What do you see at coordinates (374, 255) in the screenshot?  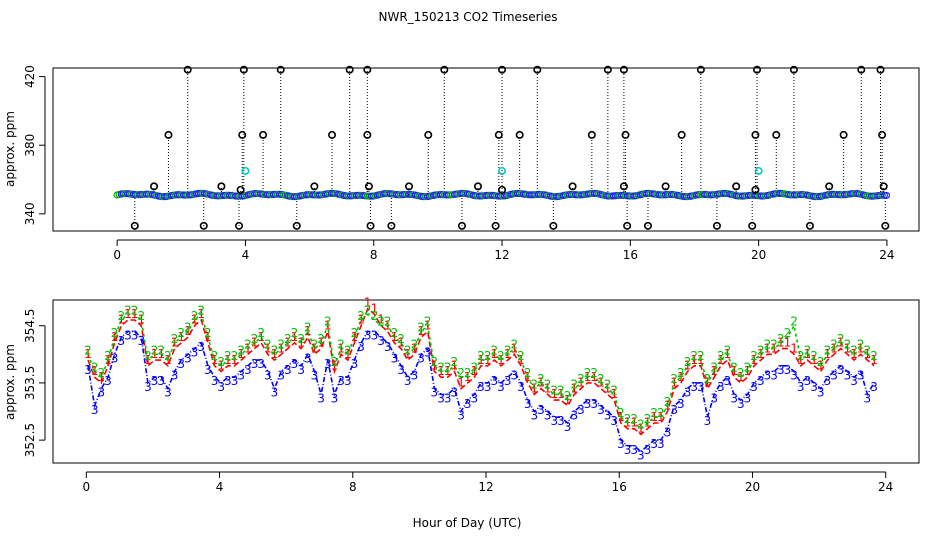 I see `top-x-tick-label: 8` at bounding box center [374, 255].